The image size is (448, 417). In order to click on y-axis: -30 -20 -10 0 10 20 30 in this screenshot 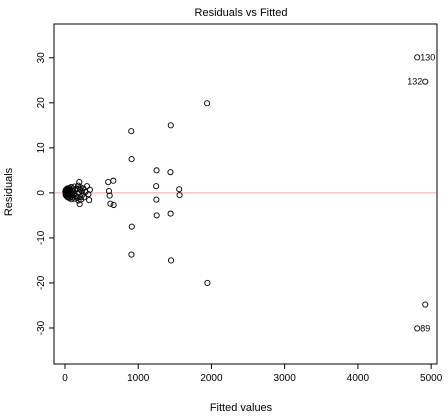, I will do `click(45, 193)`.